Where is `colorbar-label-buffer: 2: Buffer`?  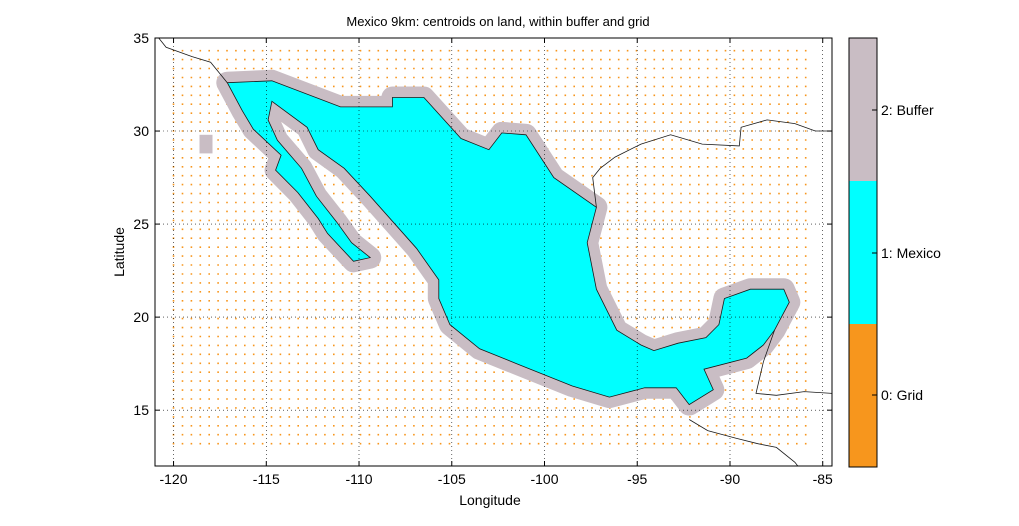
colorbar-label-buffer: 2: Buffer is located at coordinates (907, 110).